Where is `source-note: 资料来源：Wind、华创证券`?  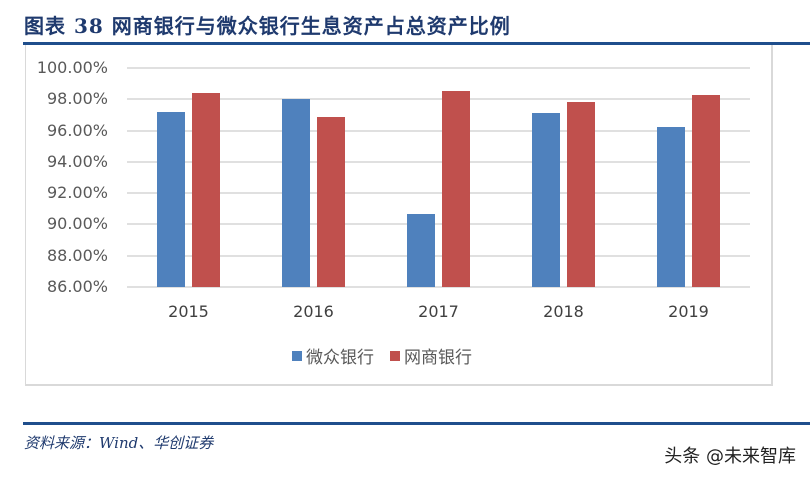
source-note: 资料来源：Wind、华创证券 is located at coordinates (119, 443).